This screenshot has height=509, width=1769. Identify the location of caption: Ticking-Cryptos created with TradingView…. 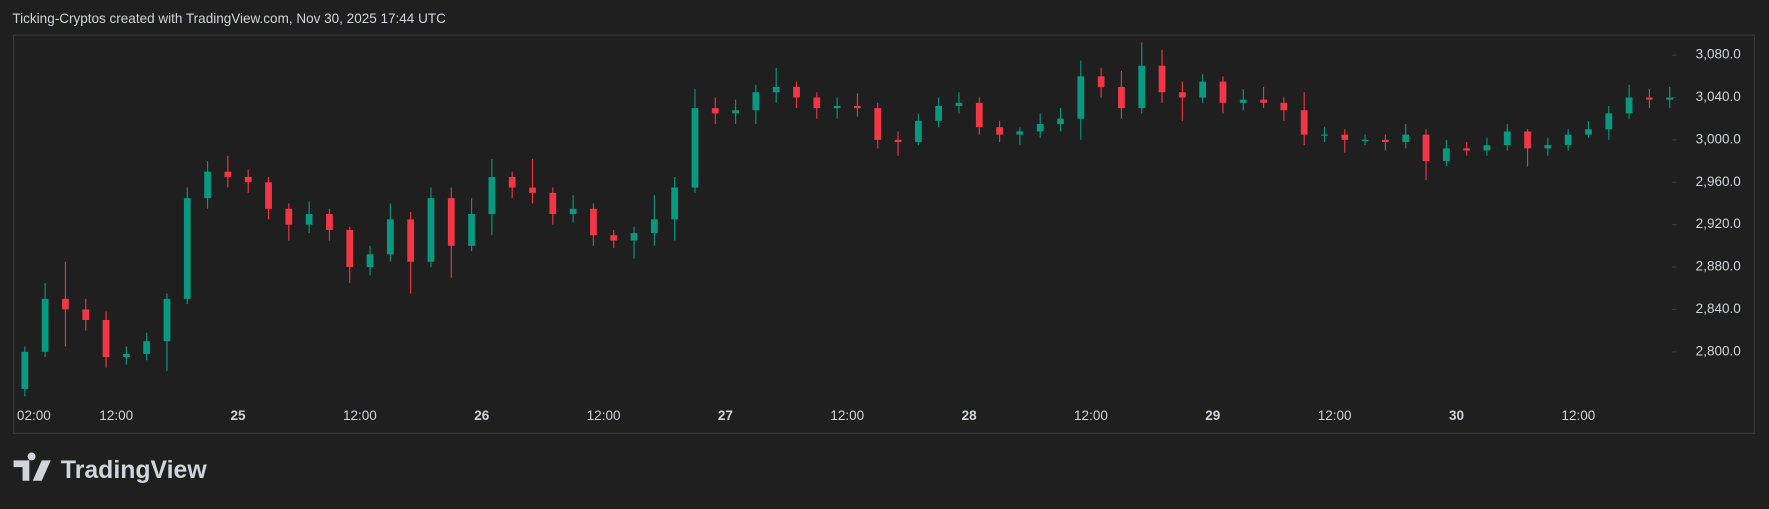
(229, 18).